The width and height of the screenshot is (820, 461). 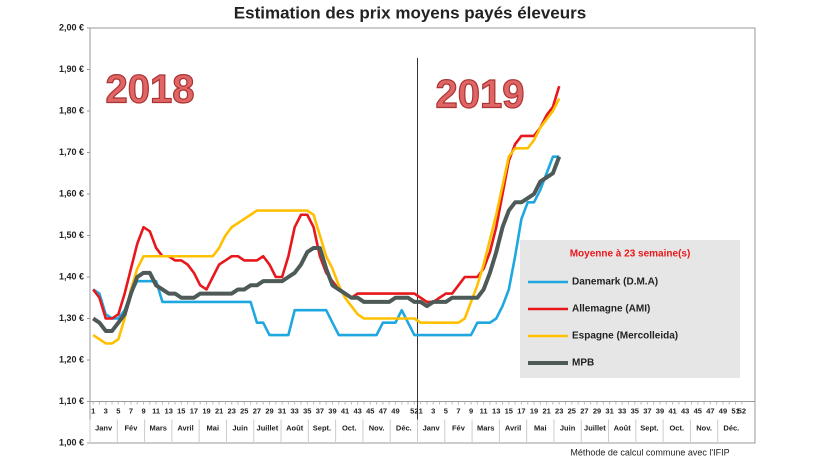 What do you see at coordinates (630, 254) in the screenshot?
I see `legend-title: Moyenne à 23 semaine(s)` at bounding box center [630, 254].